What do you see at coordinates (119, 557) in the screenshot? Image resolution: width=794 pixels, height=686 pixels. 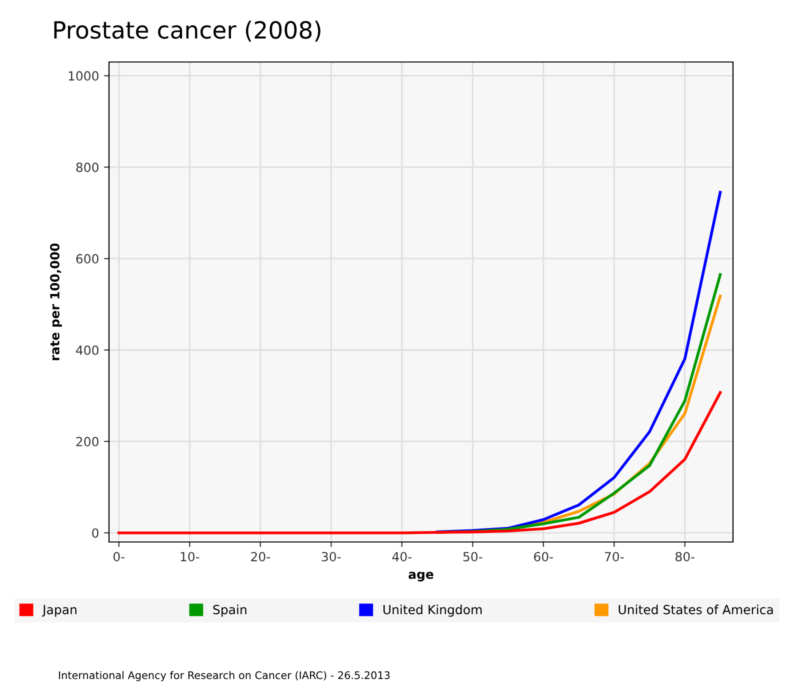 I see `x-tick-label: 0-` at bounding box center [119, 557].